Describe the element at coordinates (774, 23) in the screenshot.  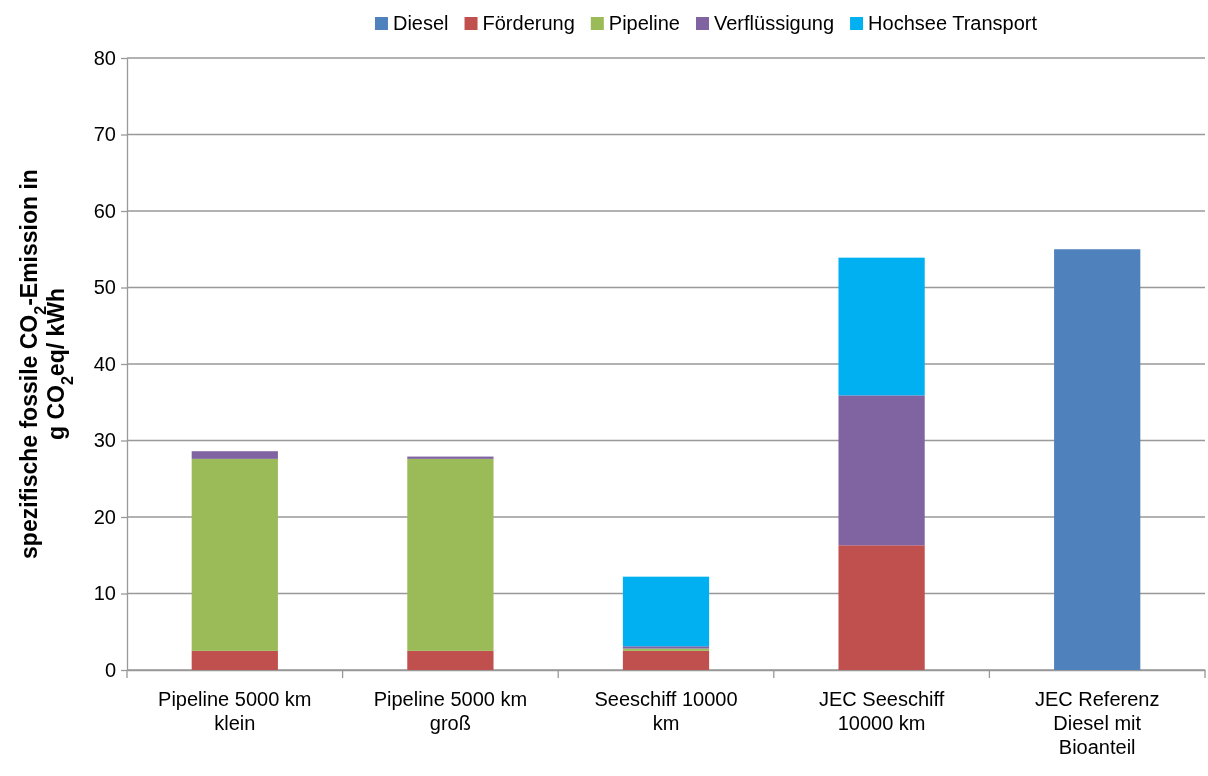
I see `legend-label: Verflüssigung` at that location.